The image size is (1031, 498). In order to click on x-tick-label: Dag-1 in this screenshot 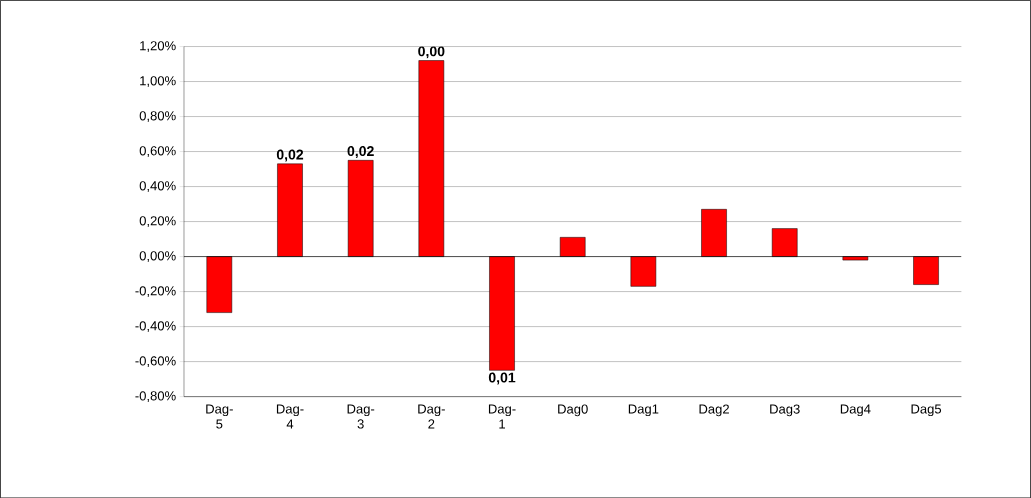, I will do `click(502, 416)`.